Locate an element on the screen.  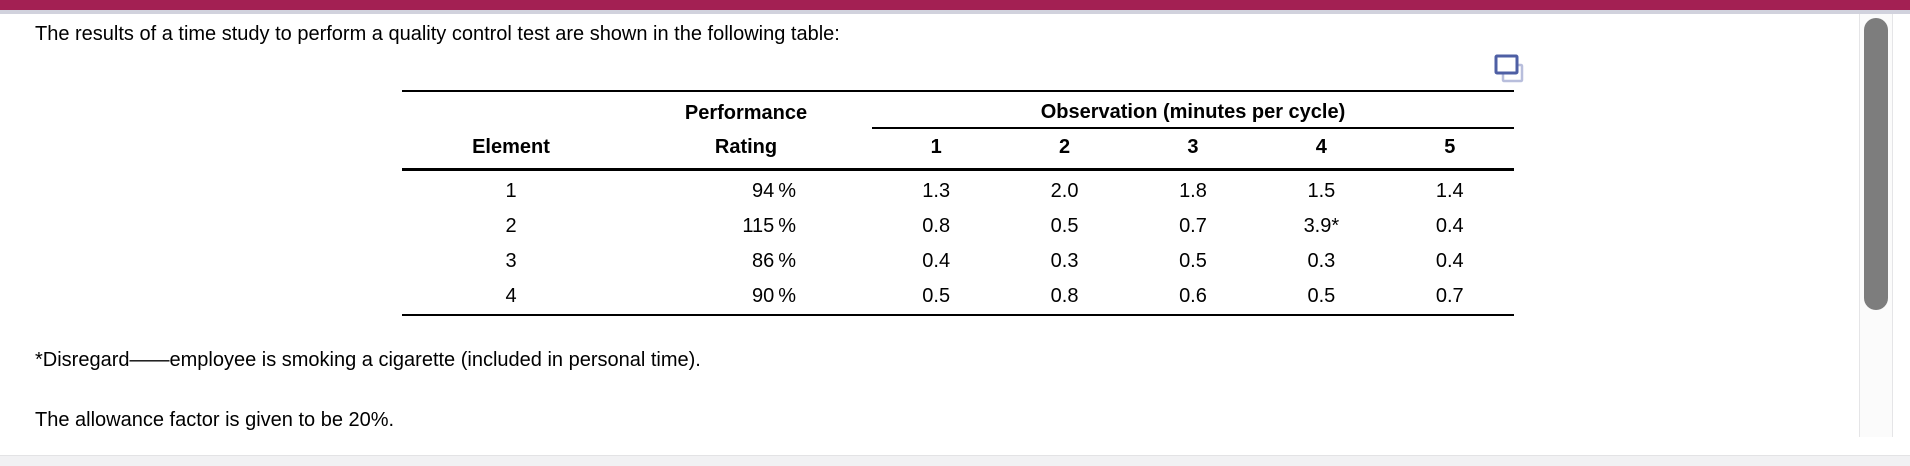
element-cell: 1 is located at coordinates (511, 191).